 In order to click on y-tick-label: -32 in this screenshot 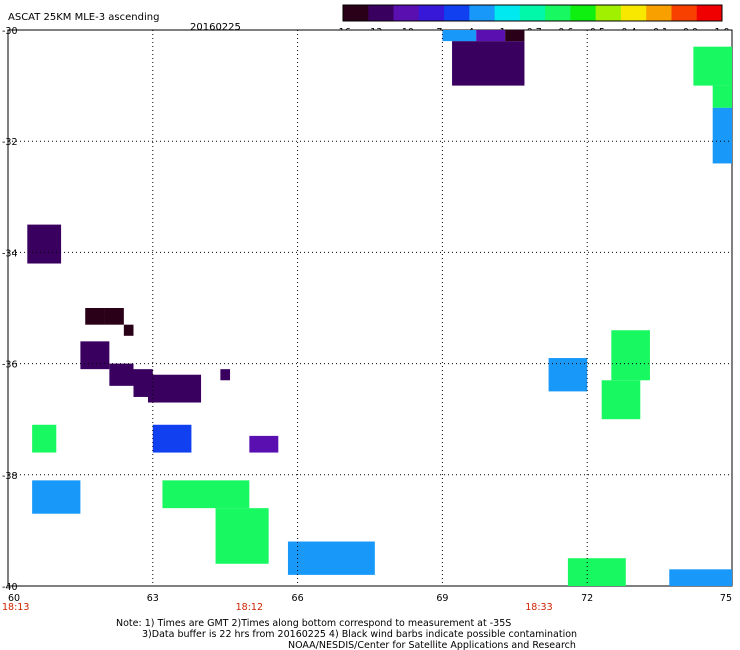, I will do `click(10, 142)`.